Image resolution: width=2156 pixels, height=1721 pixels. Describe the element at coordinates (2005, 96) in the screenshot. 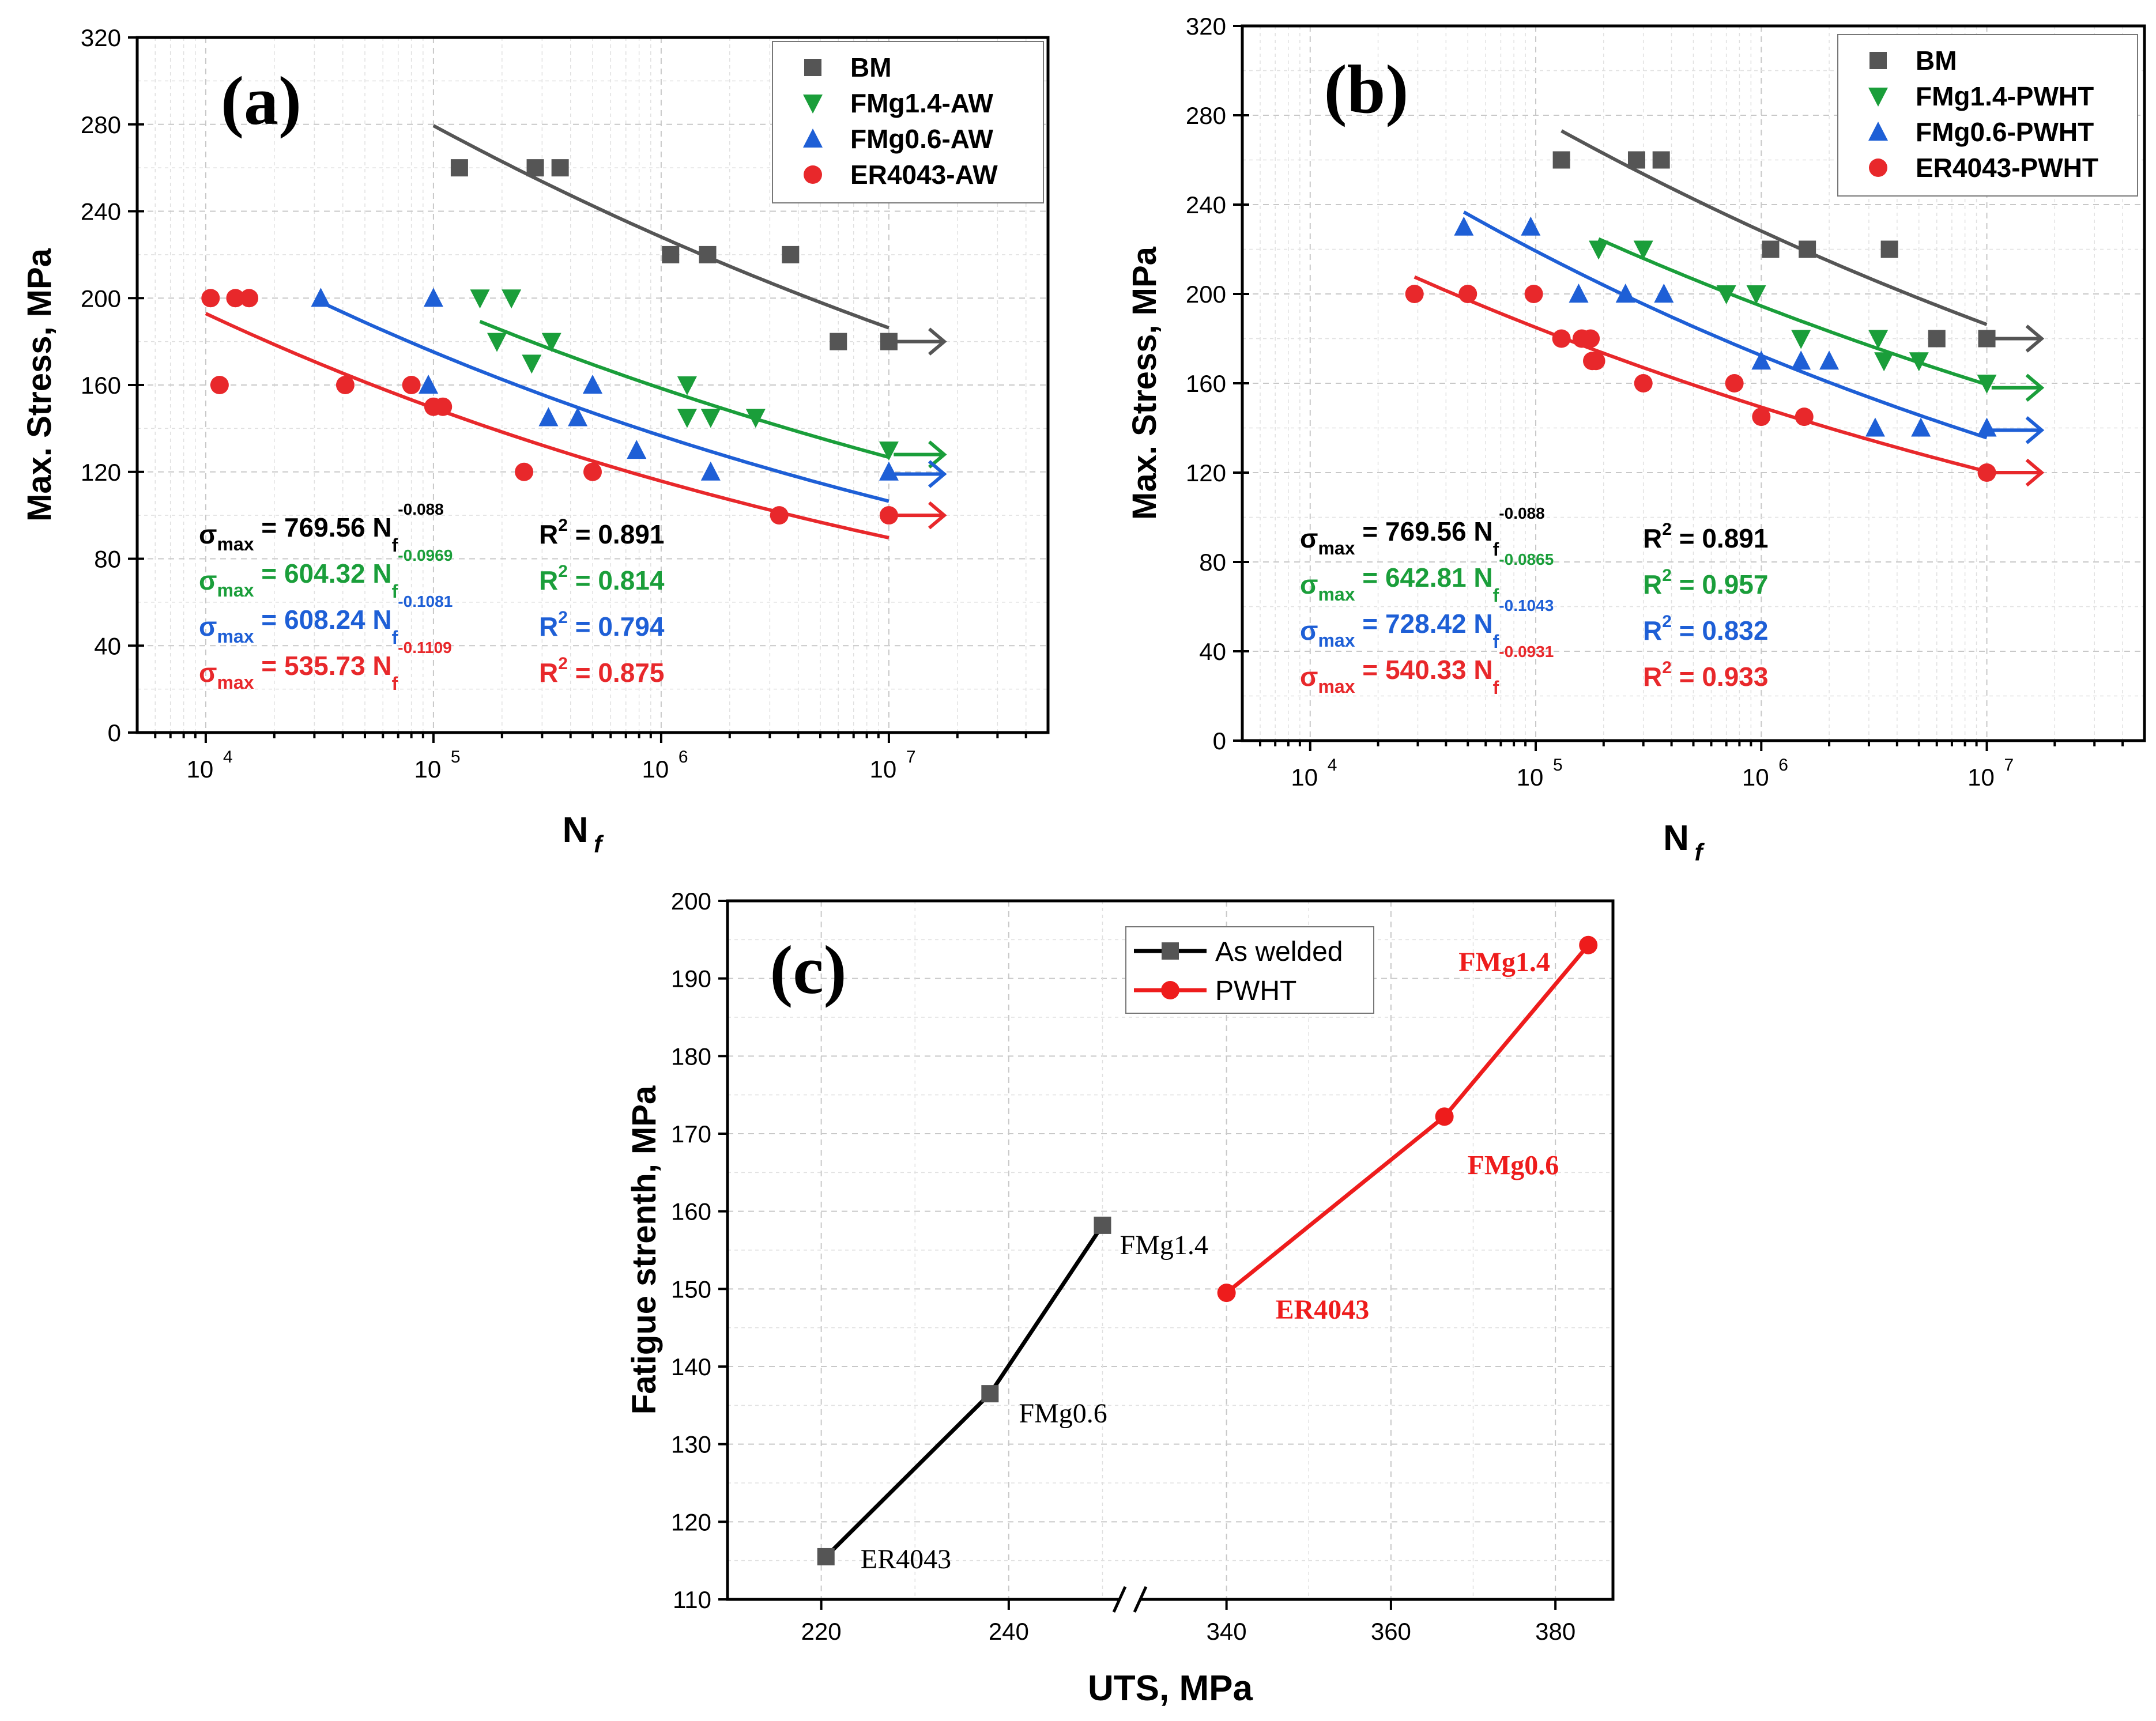

I see `legend-label: FMg1.4-PWHT` at that location.